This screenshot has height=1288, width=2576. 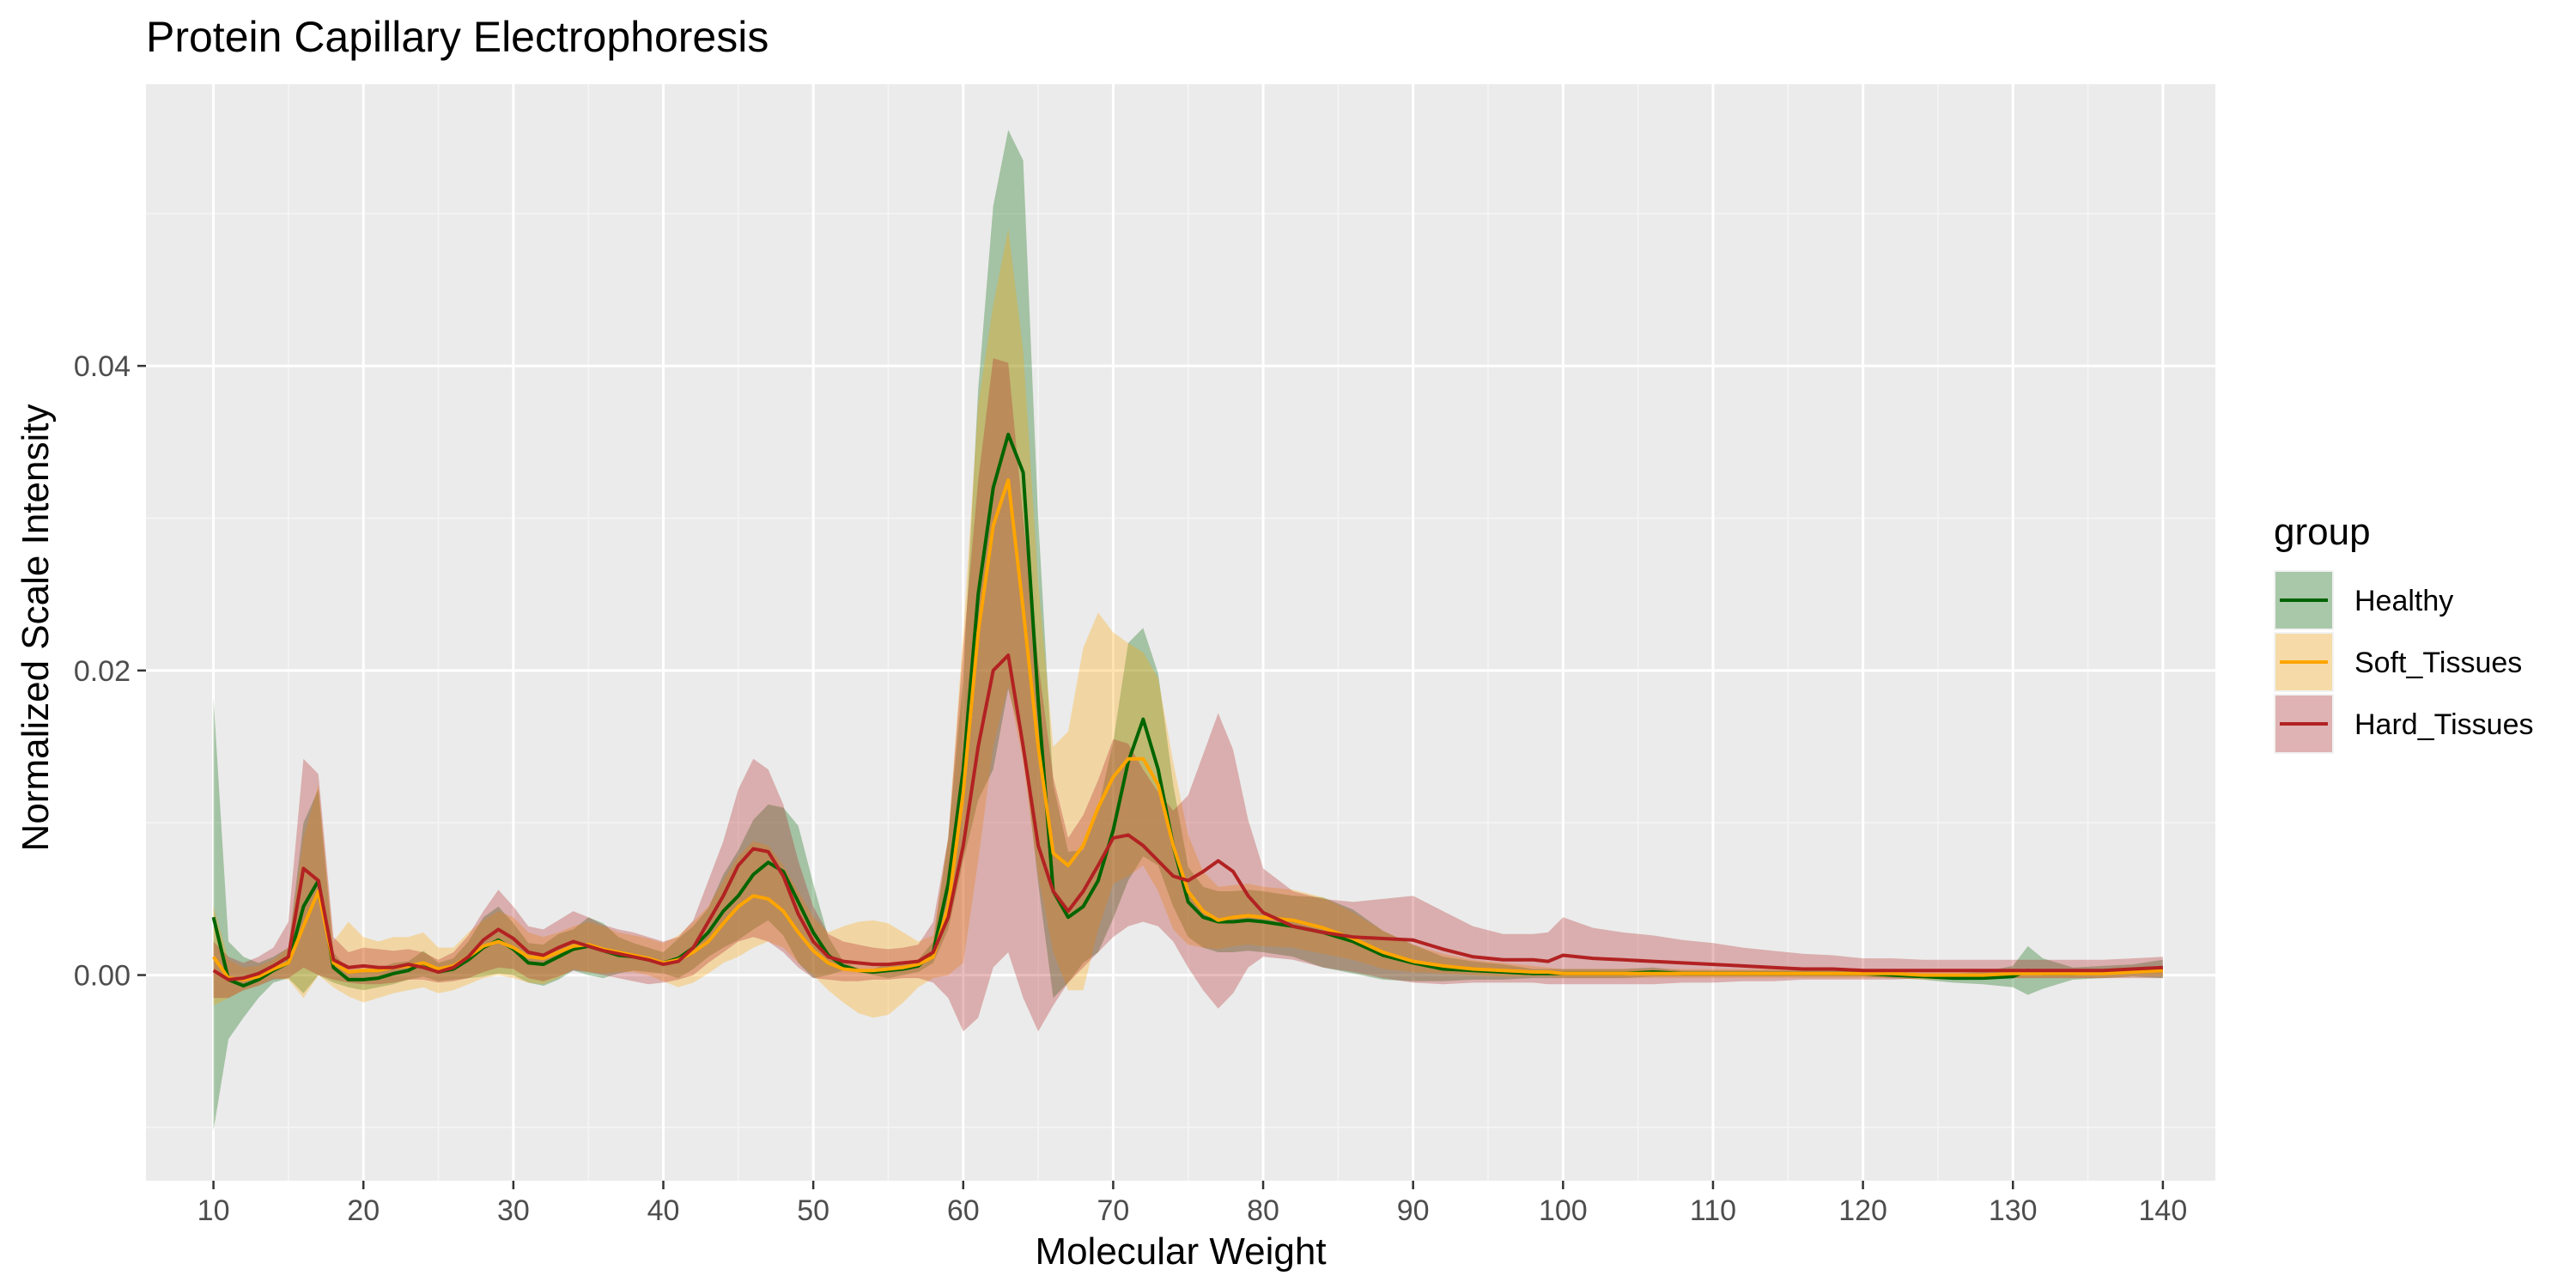 What do you see at coordinates (2163, 1210) in the screenshot?
I see `x-tick-label: 140` at bounding box center [2163, 1210].